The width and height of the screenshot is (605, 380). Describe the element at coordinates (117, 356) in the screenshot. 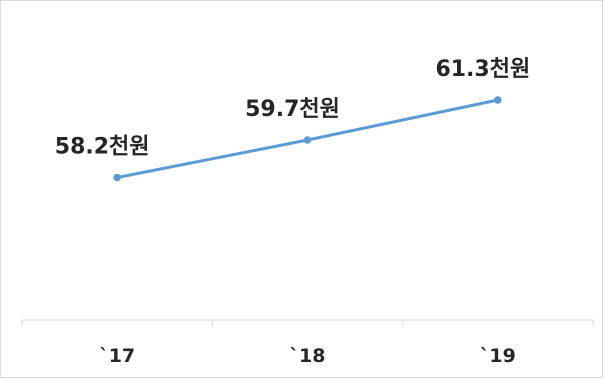

I see `x-tick-label: `17` at that location.